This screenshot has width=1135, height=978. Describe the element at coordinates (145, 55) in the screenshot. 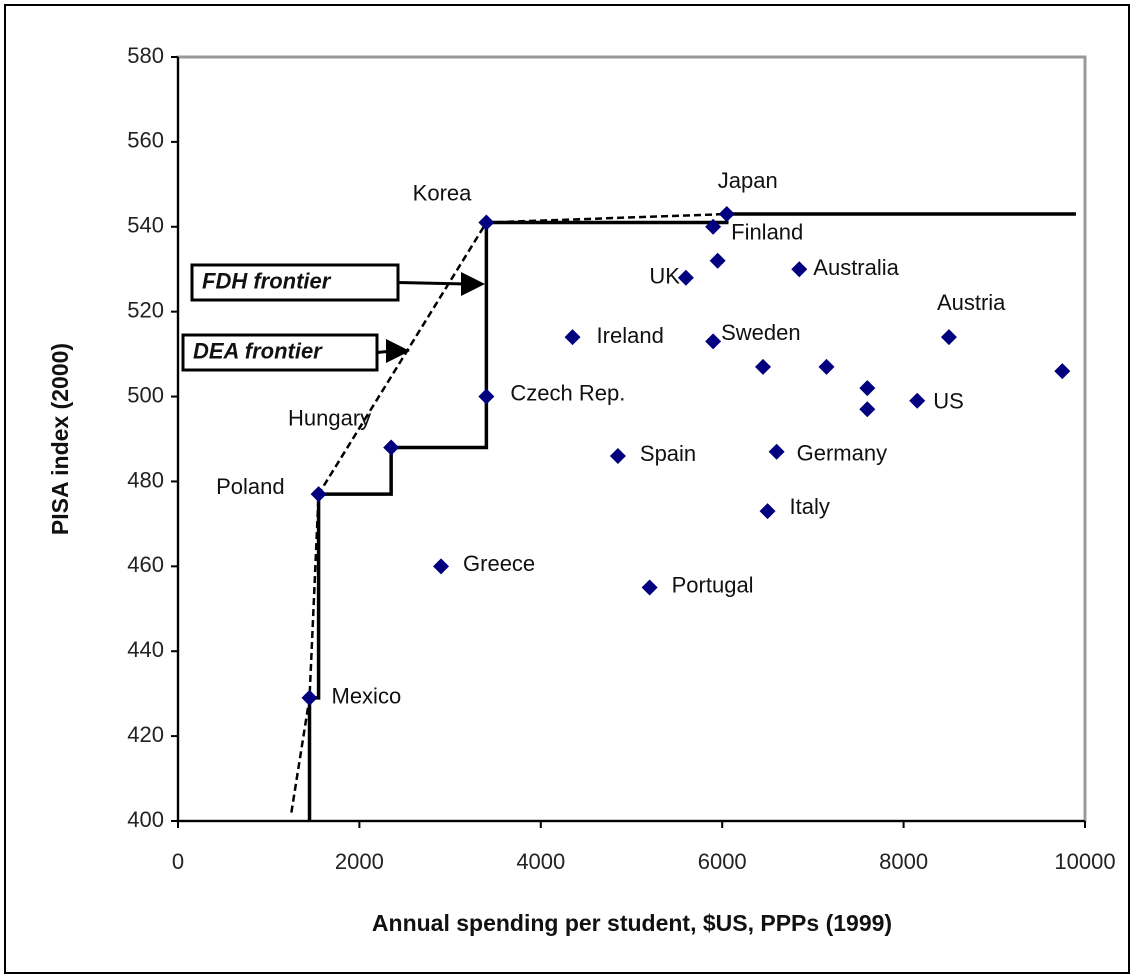

I see `y-tick-label: 580` at that location.